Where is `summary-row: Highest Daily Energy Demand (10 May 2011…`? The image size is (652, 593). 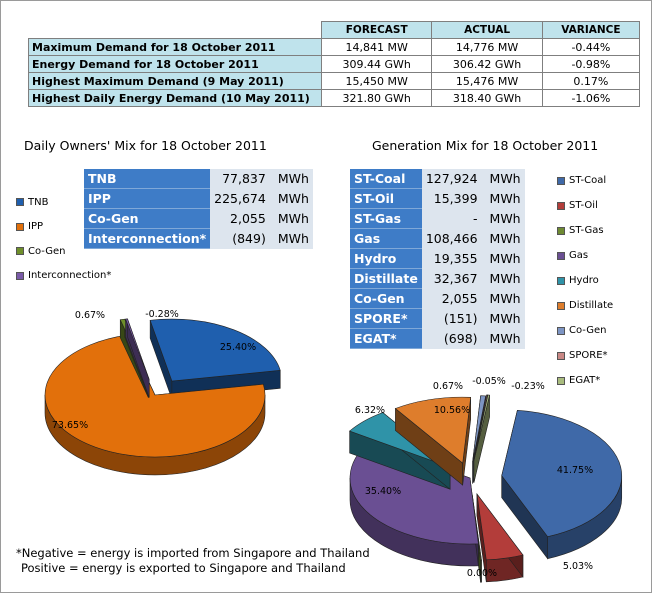
summary-row: Highest Daily Energy Demand (10 May 2011… is located at coordinates (334, 98).